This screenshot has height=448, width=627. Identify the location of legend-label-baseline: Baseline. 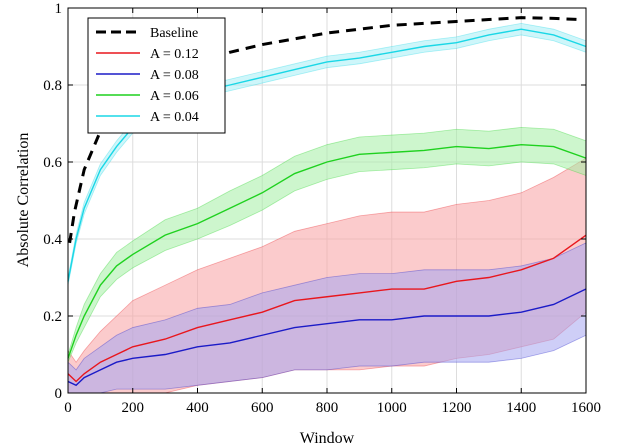
(174, 33).